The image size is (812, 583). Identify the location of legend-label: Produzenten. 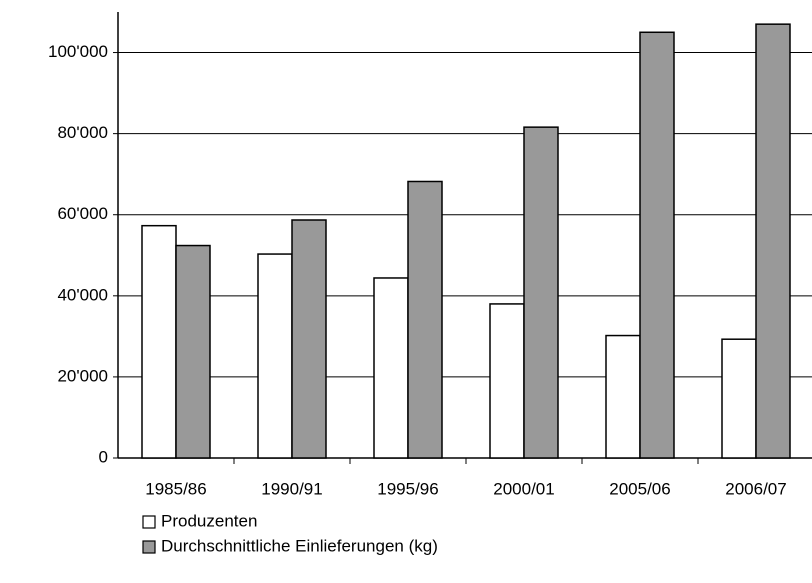
(209, 520).